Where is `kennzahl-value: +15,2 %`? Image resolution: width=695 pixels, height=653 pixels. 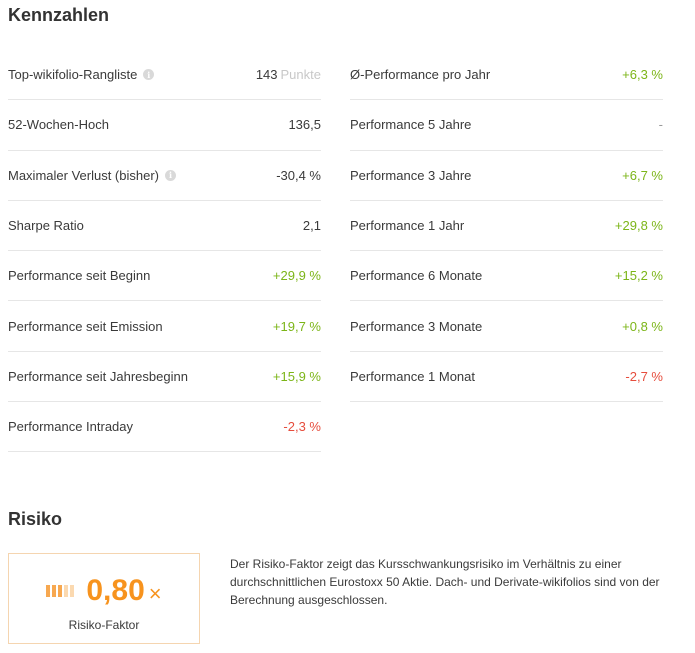 kennzahl-value: +15,2 % is located at coordinates (639, 275).